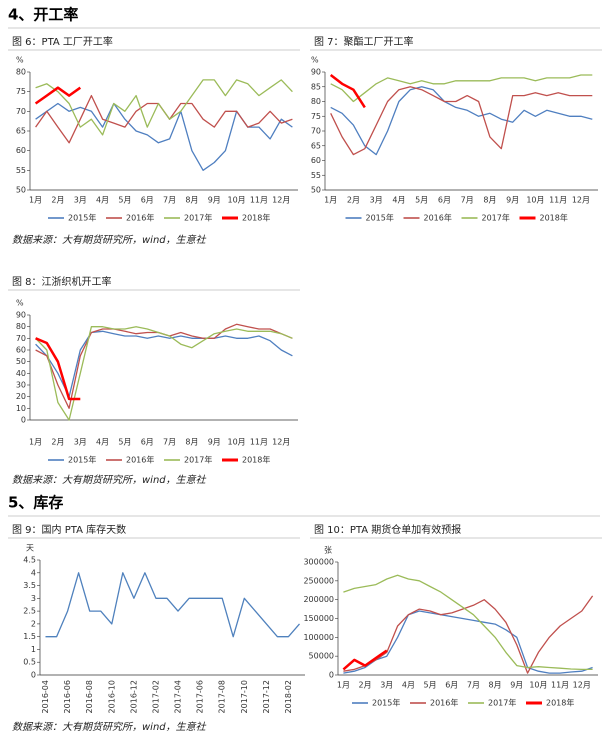 The height and width of the screenshot is (739, 607). Describe the element at coordinates (29, 662) in the screenshot. I see `y-tick-label: 0.5` at that location.